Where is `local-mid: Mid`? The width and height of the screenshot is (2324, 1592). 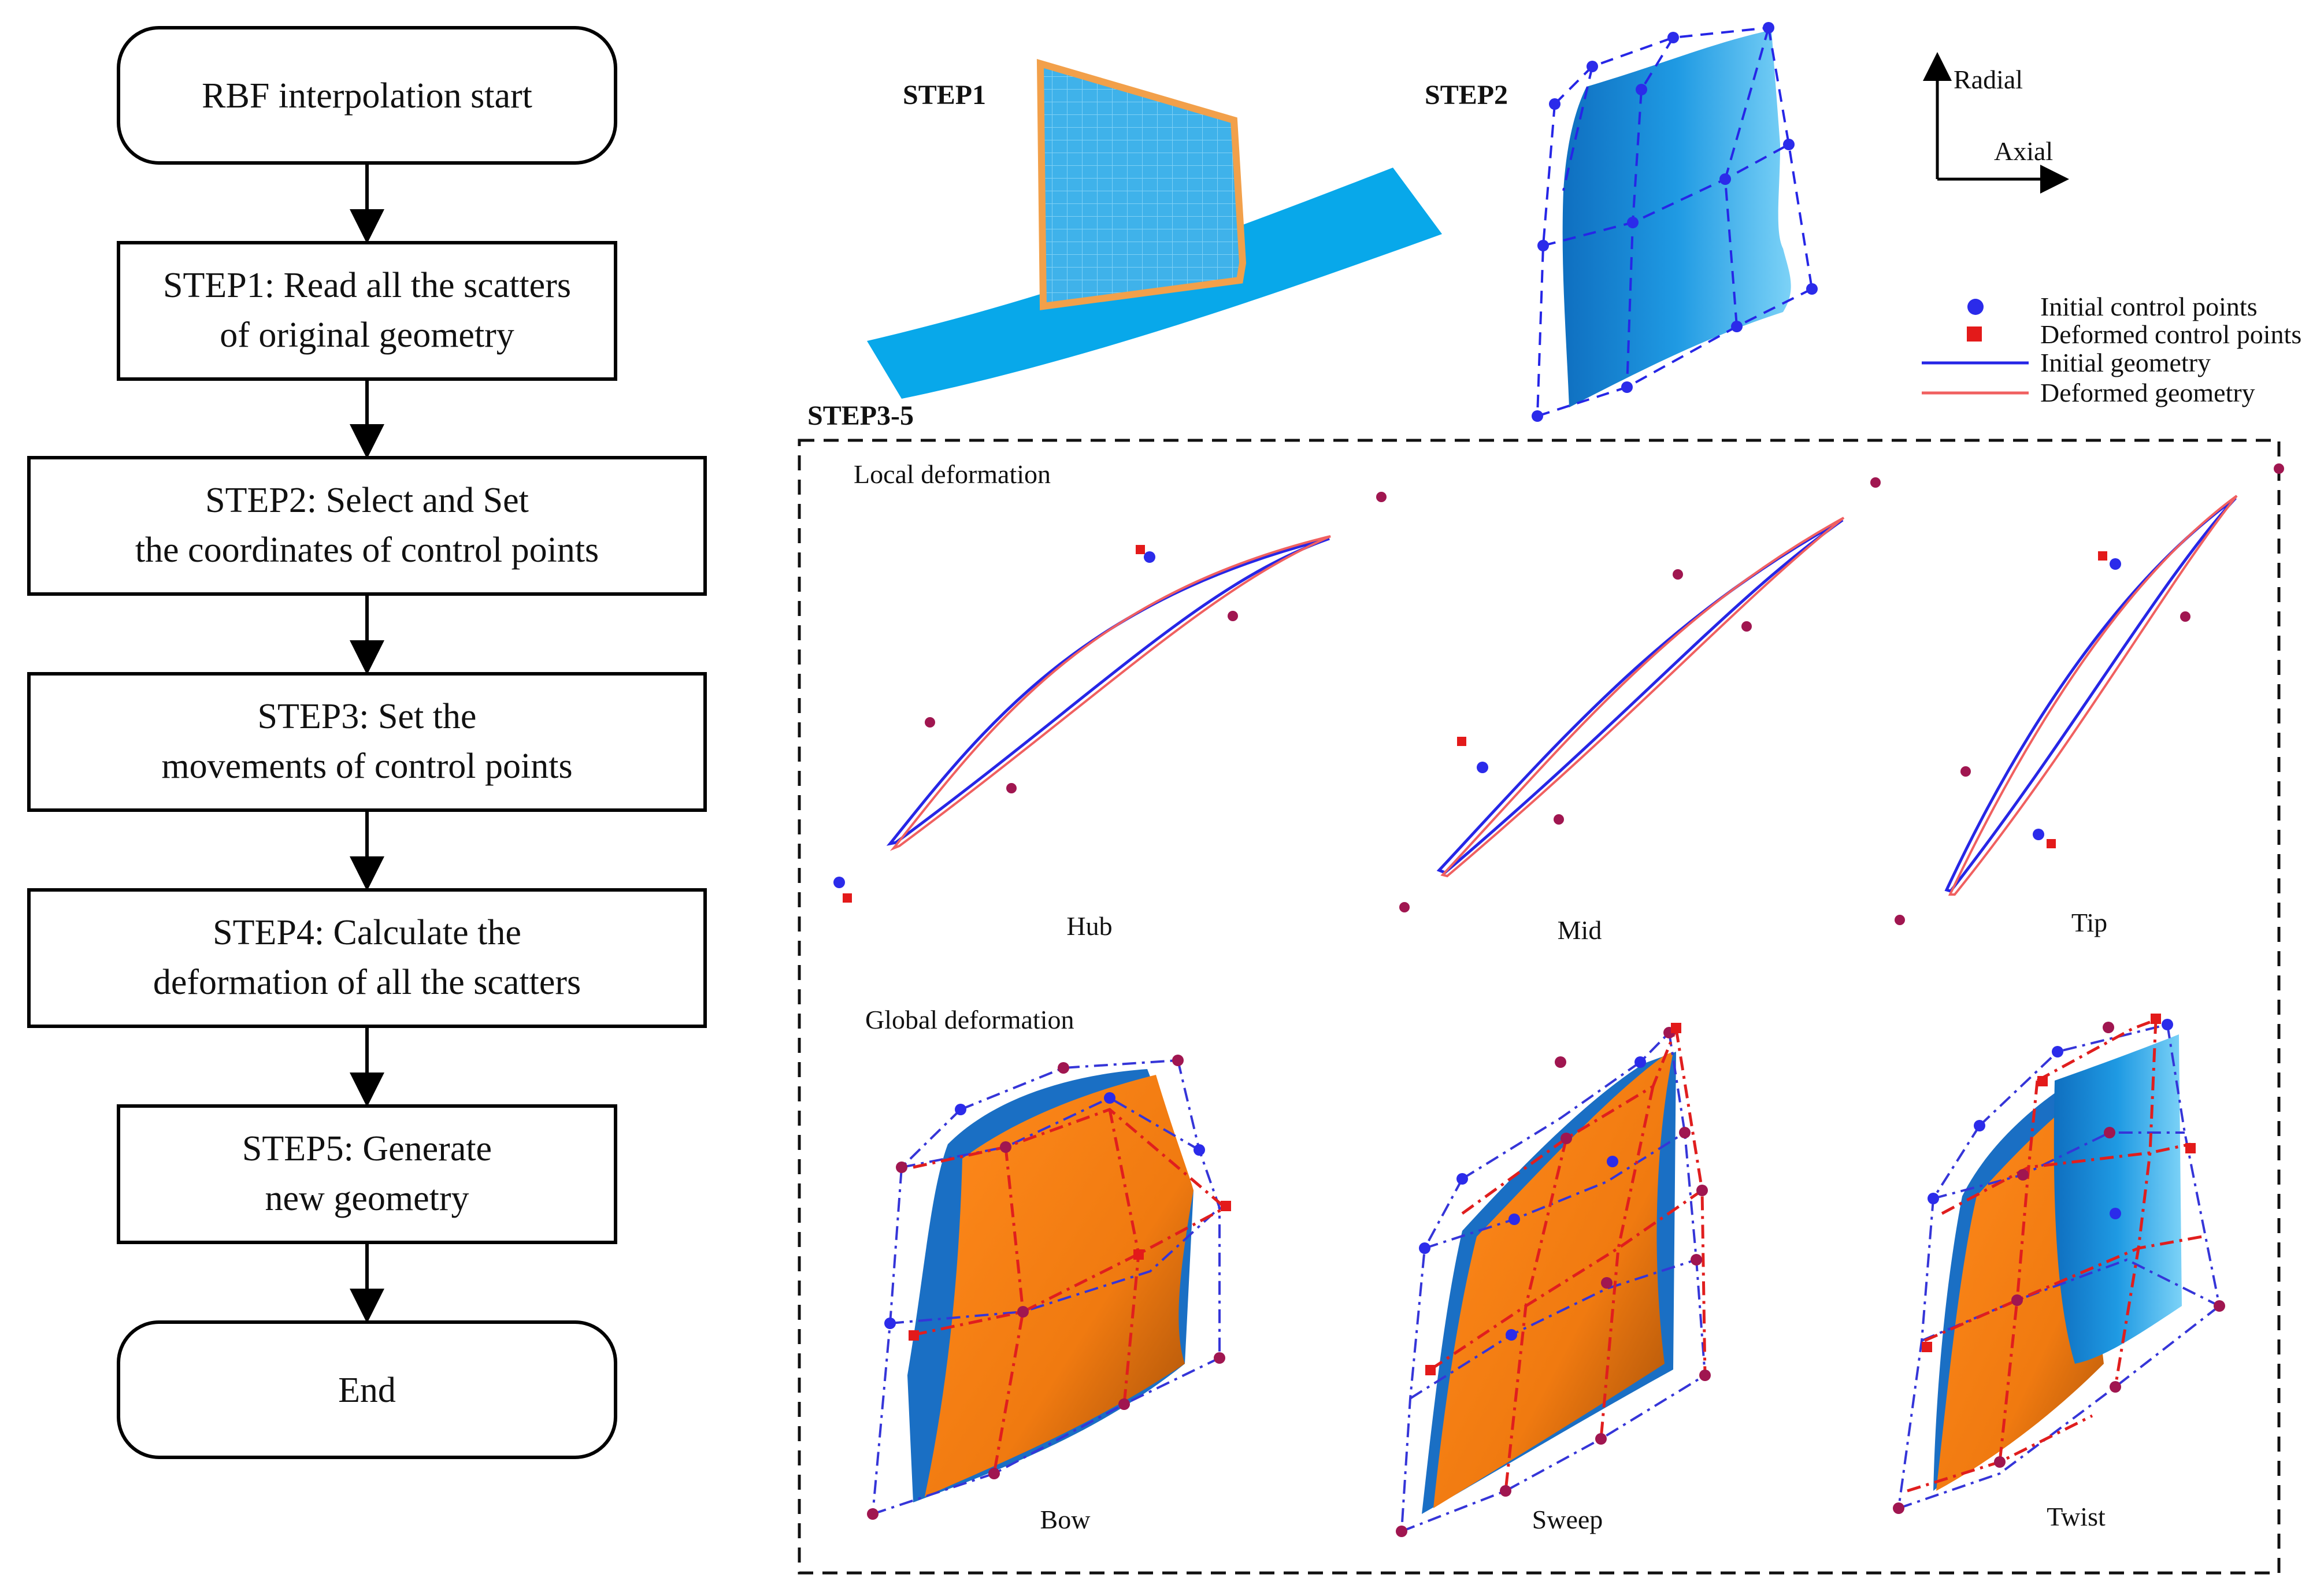 local-mid: Mid is located at coordinates (1640, 711).